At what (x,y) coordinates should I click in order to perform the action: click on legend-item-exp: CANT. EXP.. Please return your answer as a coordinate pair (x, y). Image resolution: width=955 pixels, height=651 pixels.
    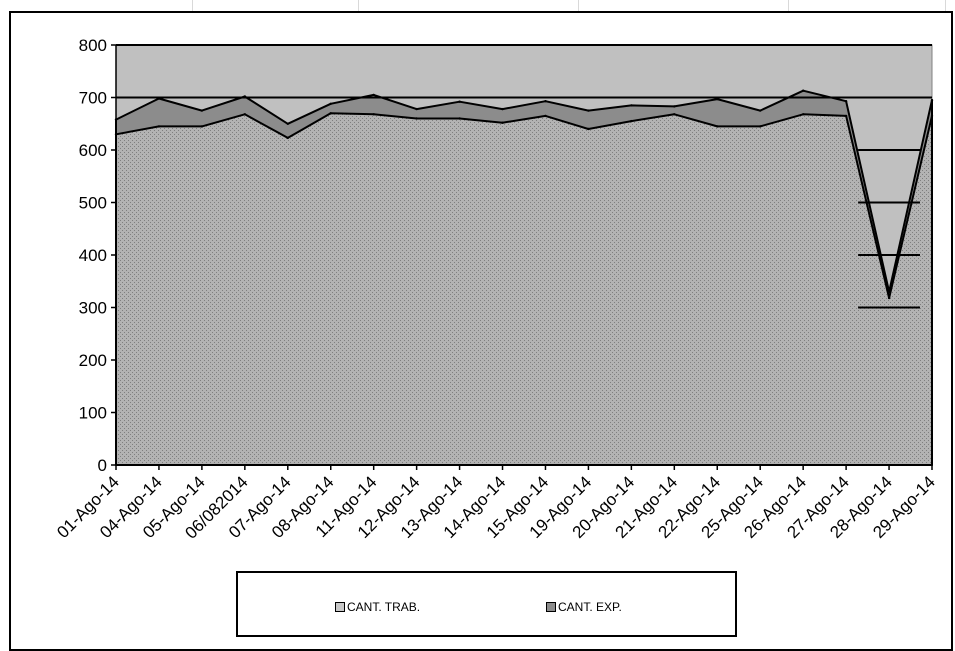
    Looking at the image, I should click on (584, 607).